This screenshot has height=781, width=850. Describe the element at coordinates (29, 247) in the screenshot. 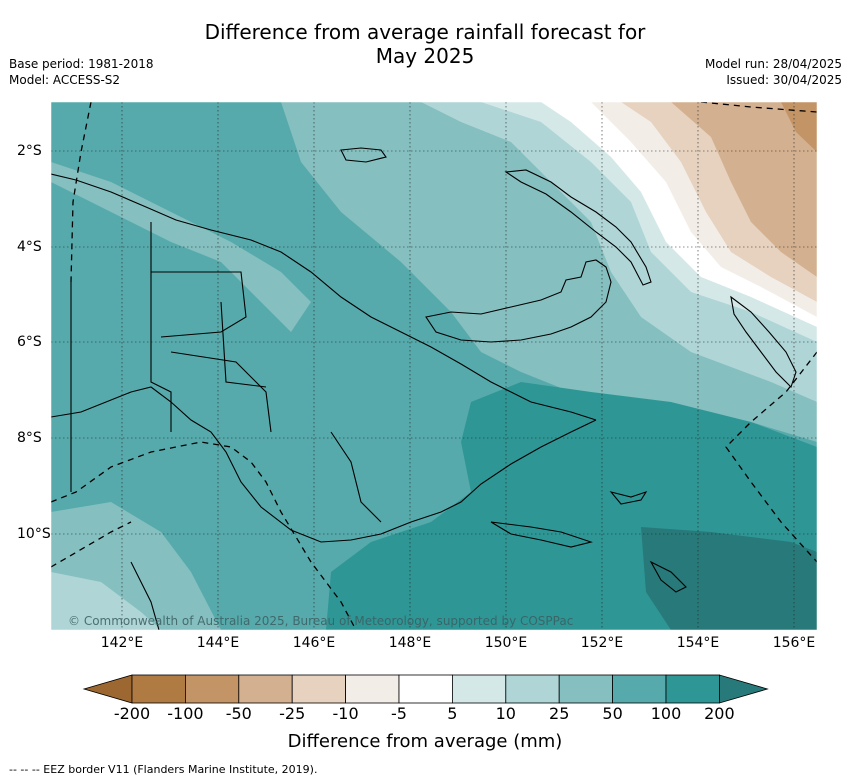

I see `lat-label-4s: 4°S` at that location.